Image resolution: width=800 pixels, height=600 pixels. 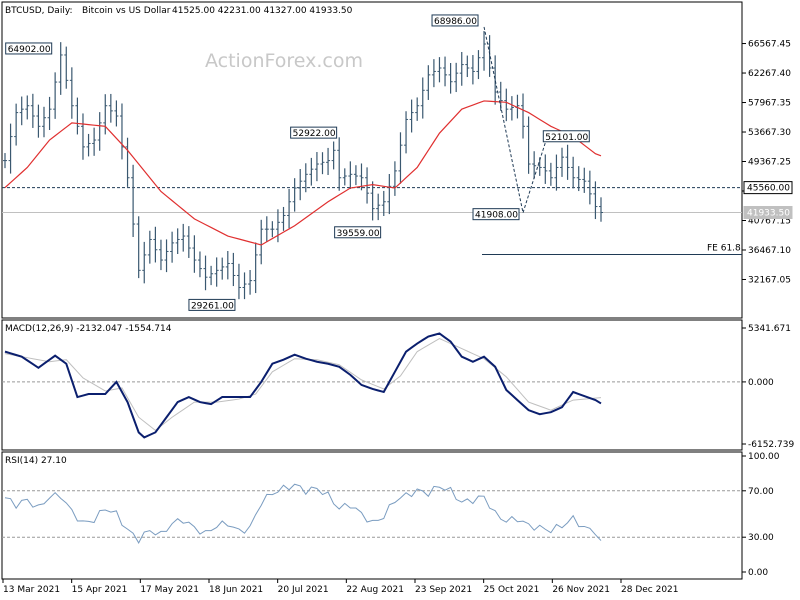 I want to click on x-tick-label: 25 Oct 2021, so click(x=512, y=590).